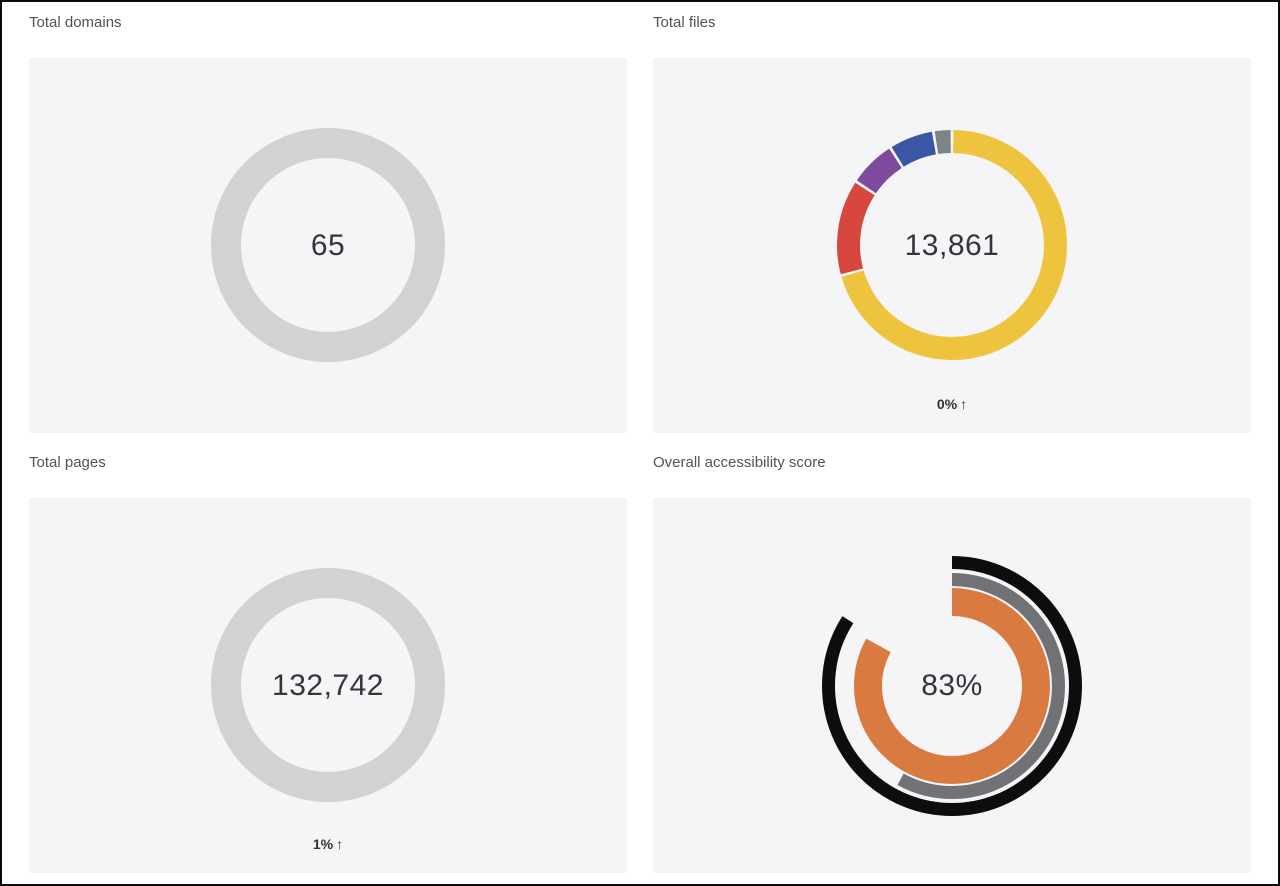  I want to click on card-title-total-files: Total files, so click(684, 22).